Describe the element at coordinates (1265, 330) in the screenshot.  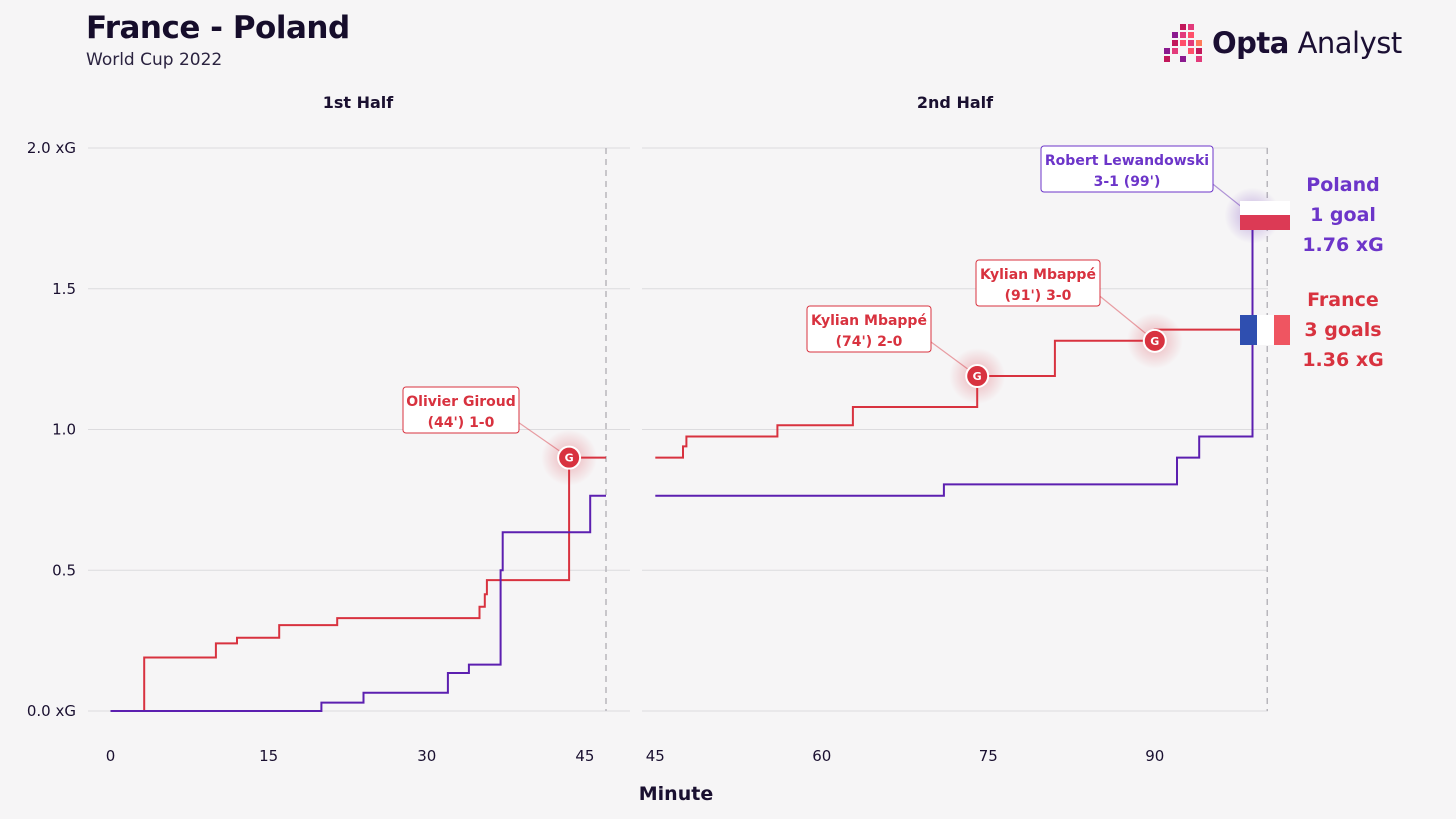
I see `france-flag-icon` at that location.